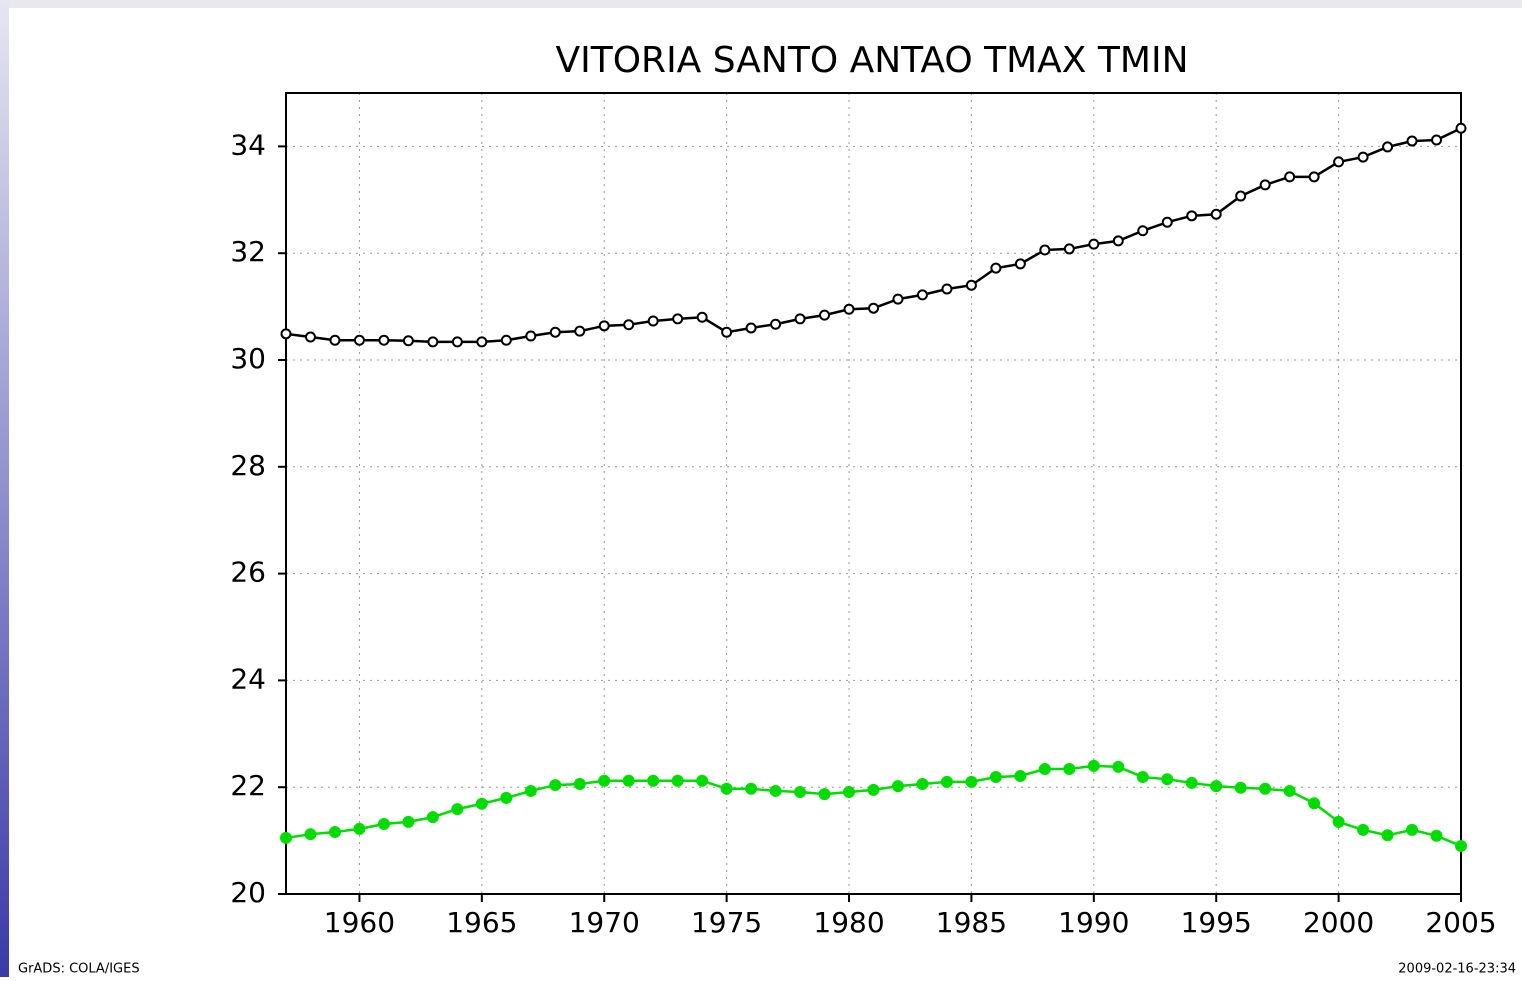  What do you see at coordinates (971, 922) in the screenshot?
I see `x-tick-label: 1985` at bounding box center [971, 922].